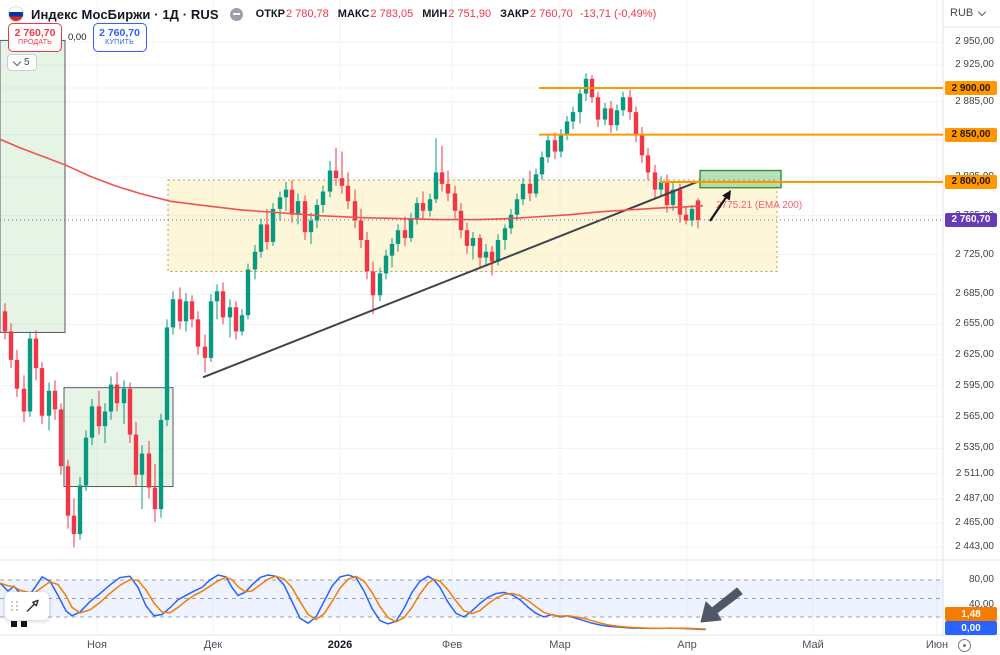 This screenshot has width=1000, height=655. Describe the element at coordinates (962, 13) in the screenshot. I see `currency-label: RUB` at that location.